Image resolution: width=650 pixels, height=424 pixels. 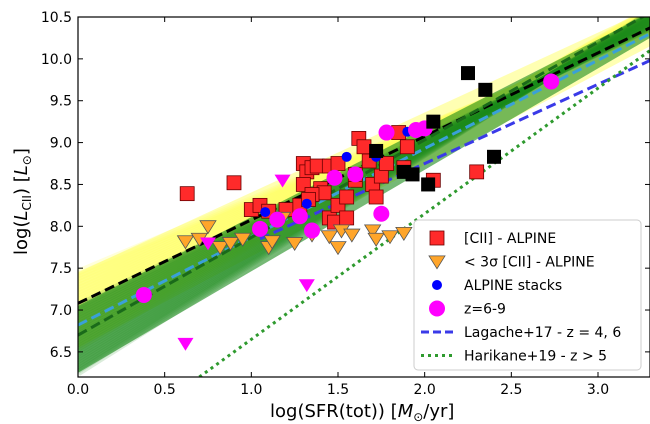 What do you see at coordinates (165, 390) in the screenshot?
I see `x-tick-label: 0.5` at bounding box center [165, 390].